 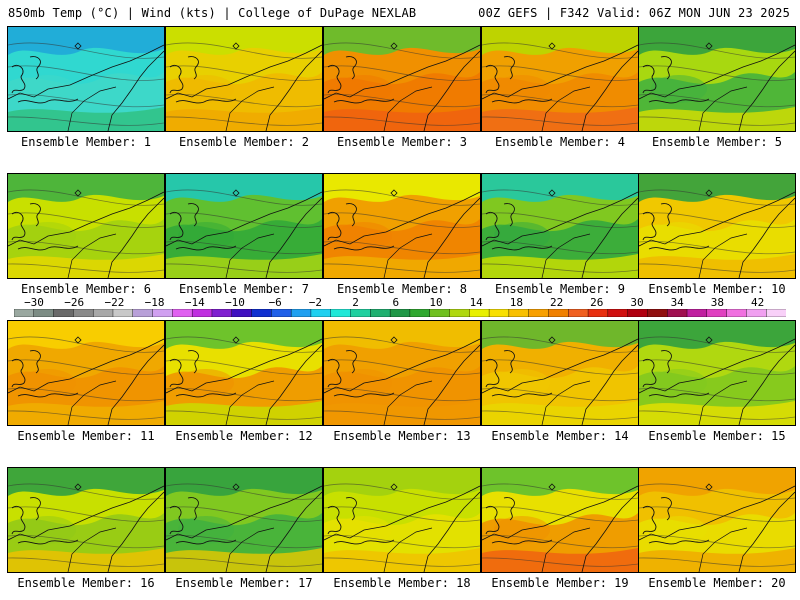 I want to click on member-label: Ensemble Member: 4, so click(x=560, y=142).